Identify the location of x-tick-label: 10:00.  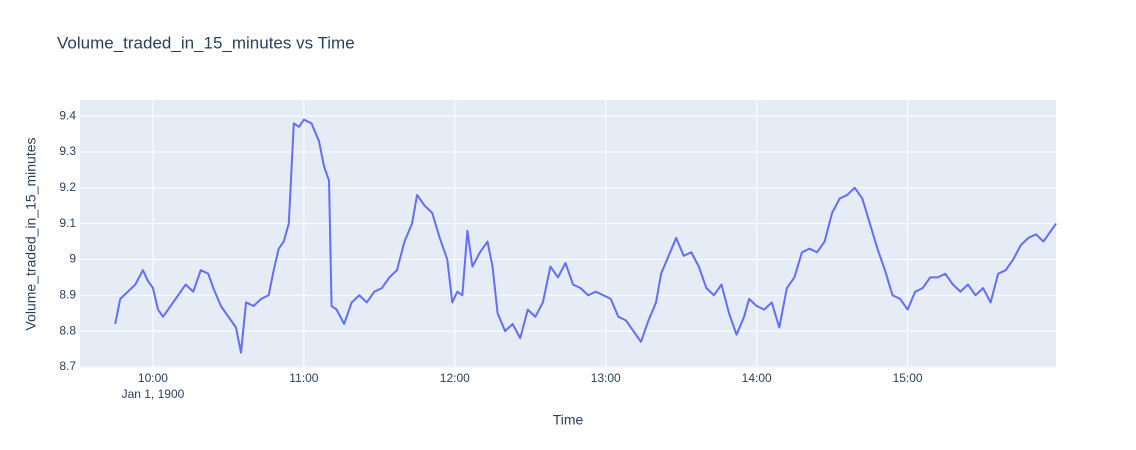
(153, 378).